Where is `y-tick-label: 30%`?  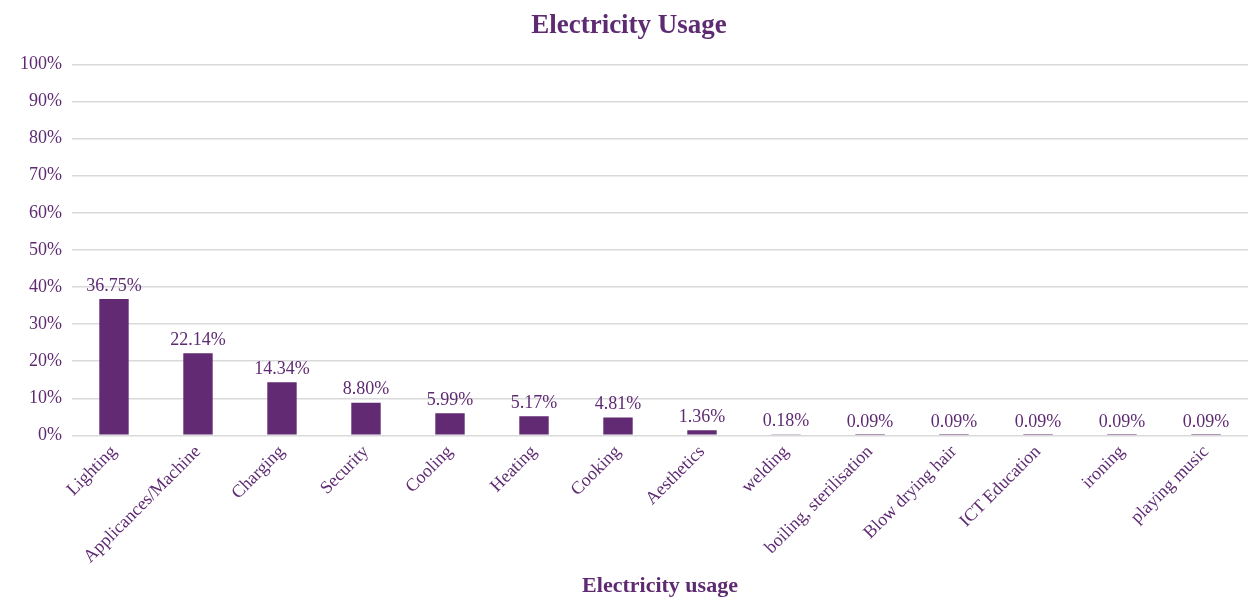 y-tick-label: 30% is located at coordinates (45, 322).